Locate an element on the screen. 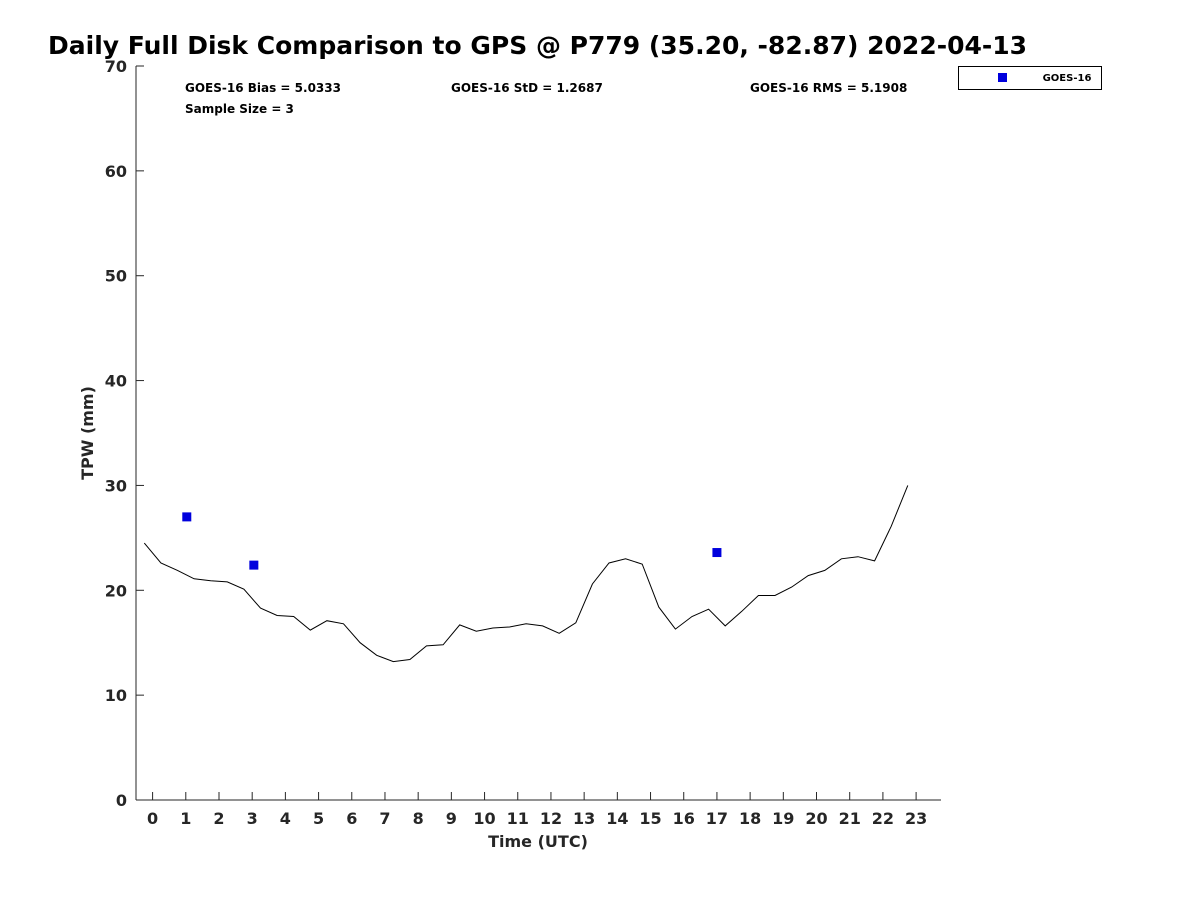 The image size is (1200, 900). goes16-series is located at coordinates (452, 541).